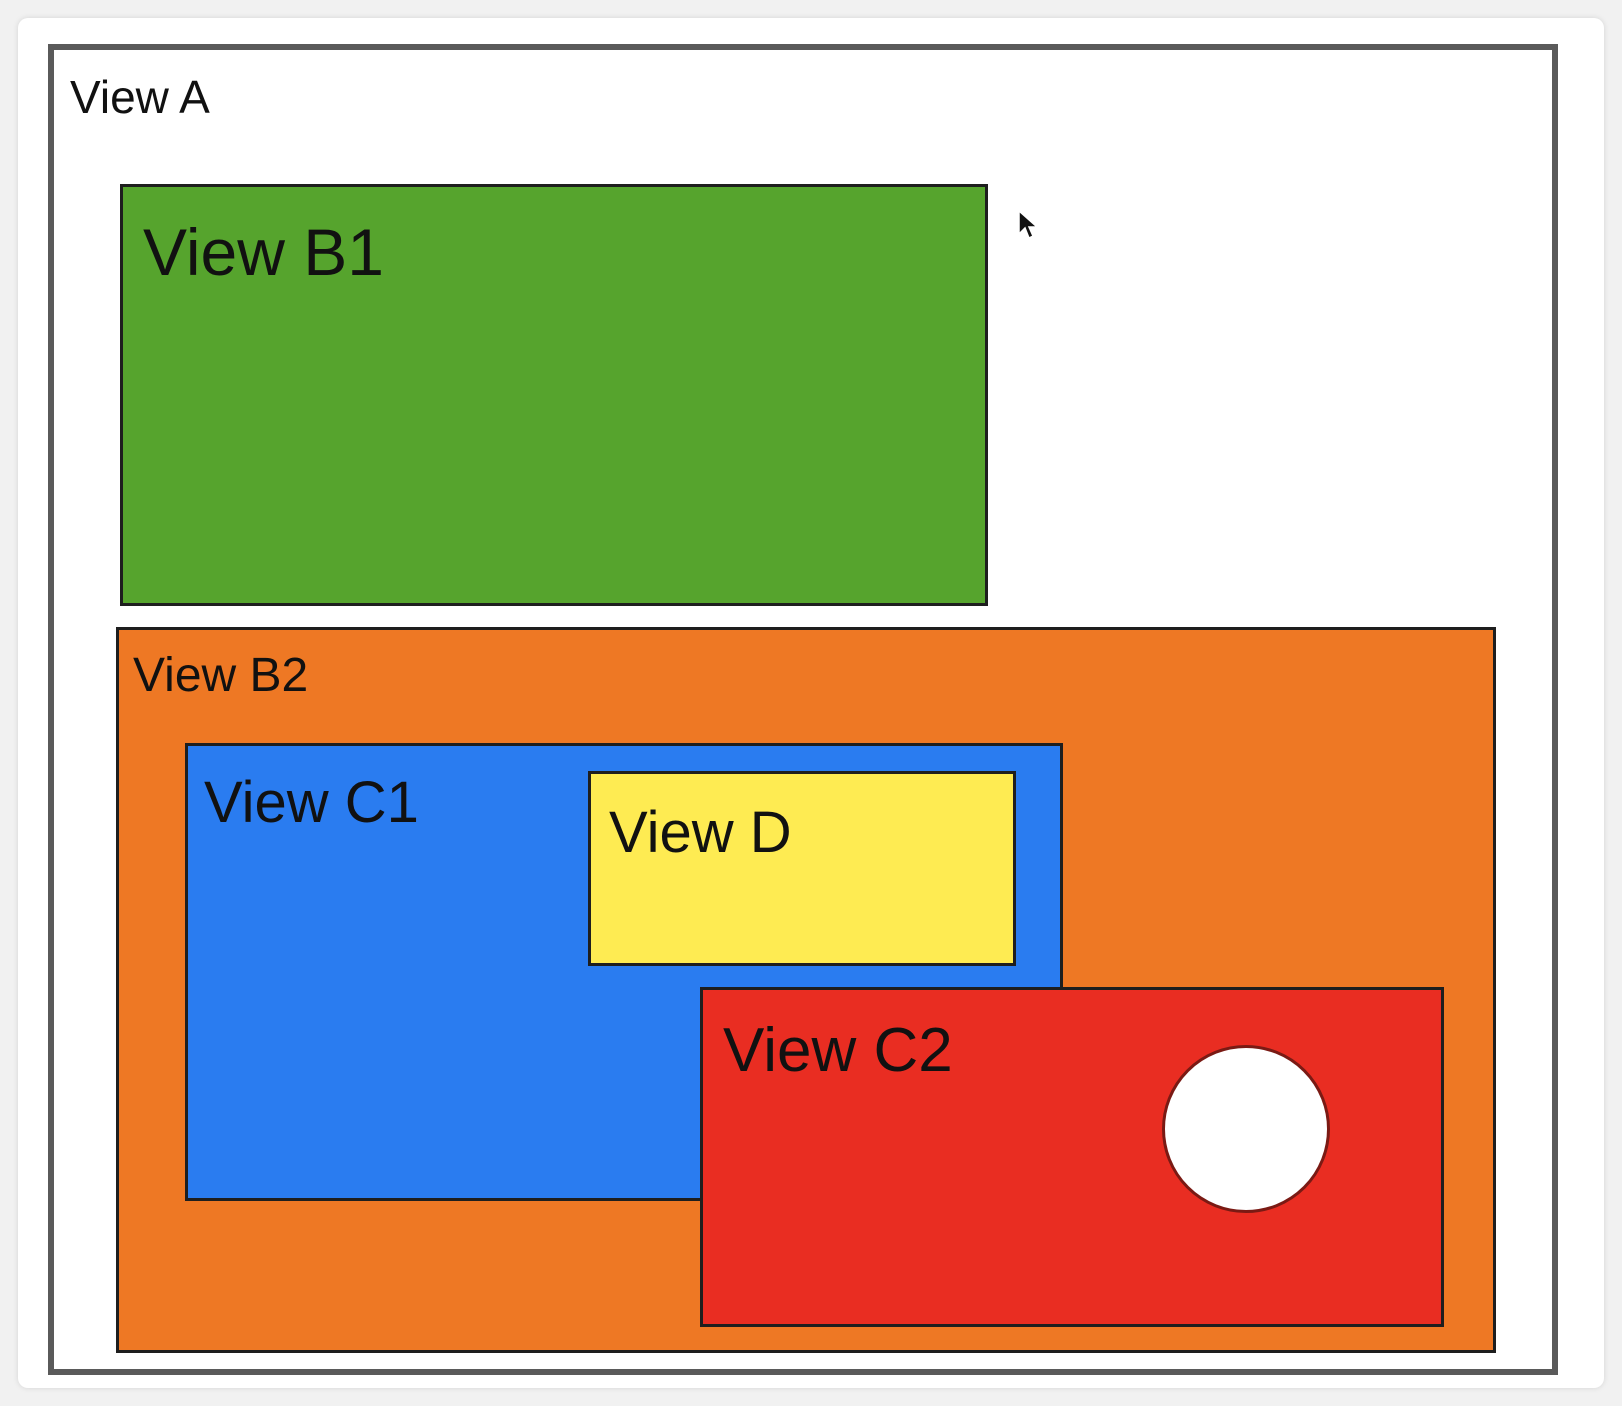 The height and width of the screenshot is (1406, 1622). I want to click on view-c2-label: View C2, so click(838, 1050).